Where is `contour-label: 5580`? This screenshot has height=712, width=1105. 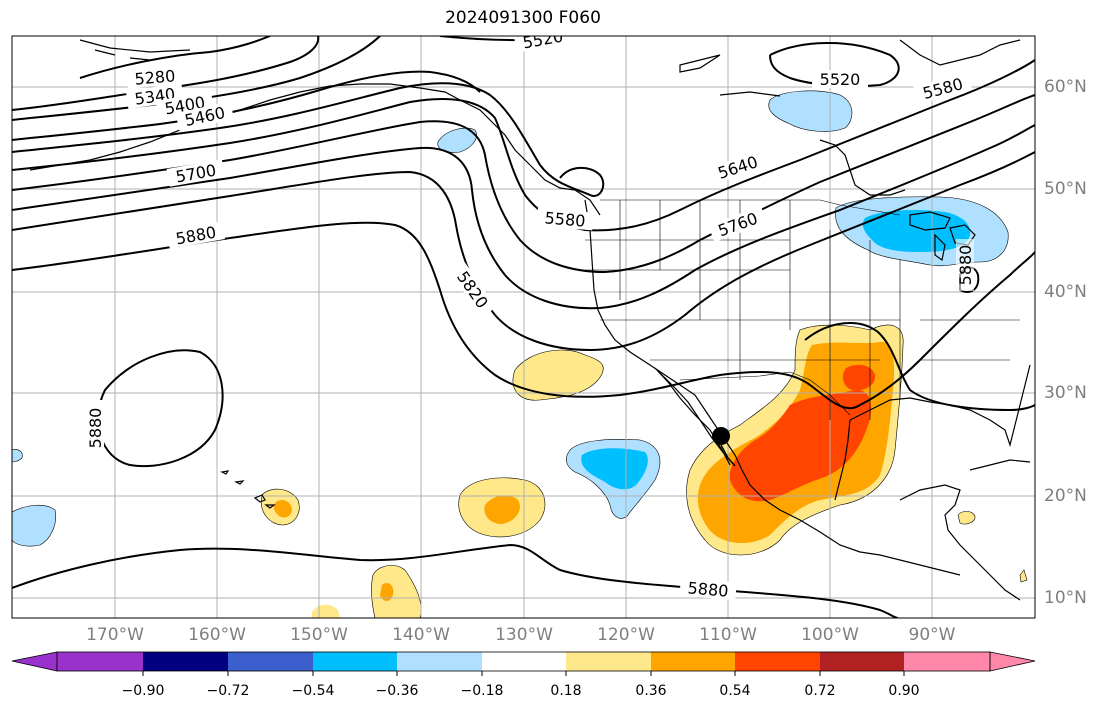
contour-label: 5580 is located at coordinates (565, 219).